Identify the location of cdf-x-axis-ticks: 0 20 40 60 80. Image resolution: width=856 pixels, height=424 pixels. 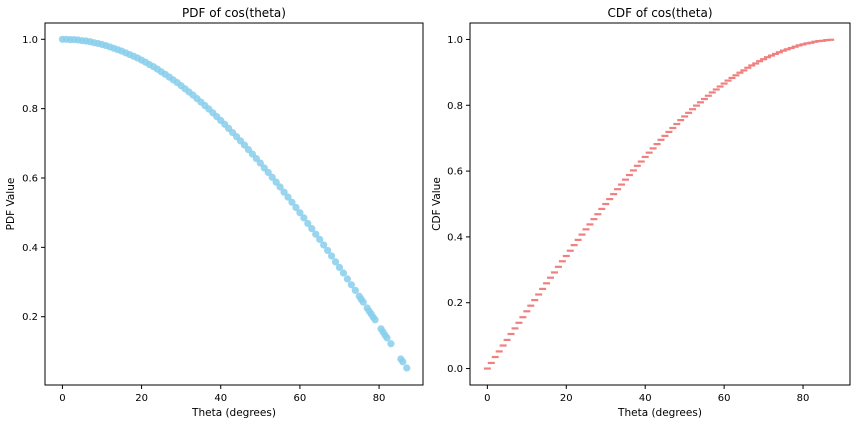
(646, 394).